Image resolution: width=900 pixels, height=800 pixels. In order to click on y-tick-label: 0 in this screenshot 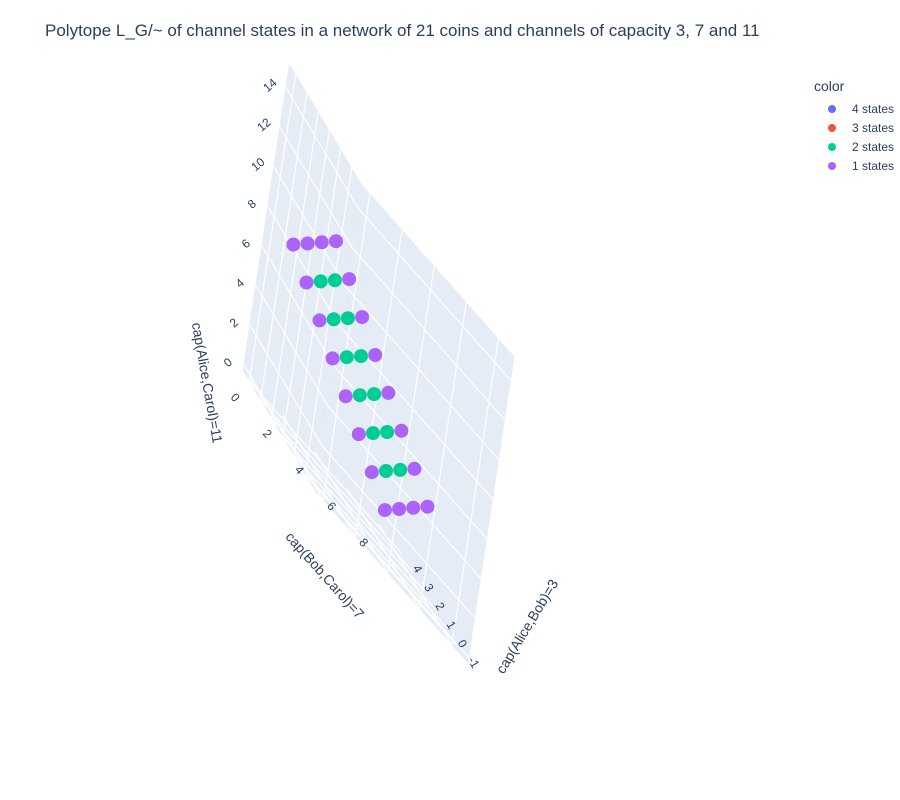, I will do `click(235, 397)`.